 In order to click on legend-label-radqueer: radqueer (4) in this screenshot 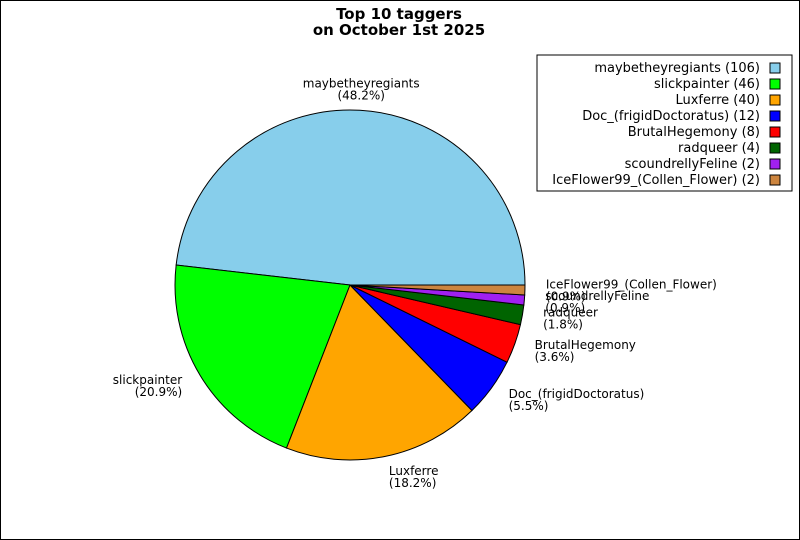, I will do `click(719, 148)`.